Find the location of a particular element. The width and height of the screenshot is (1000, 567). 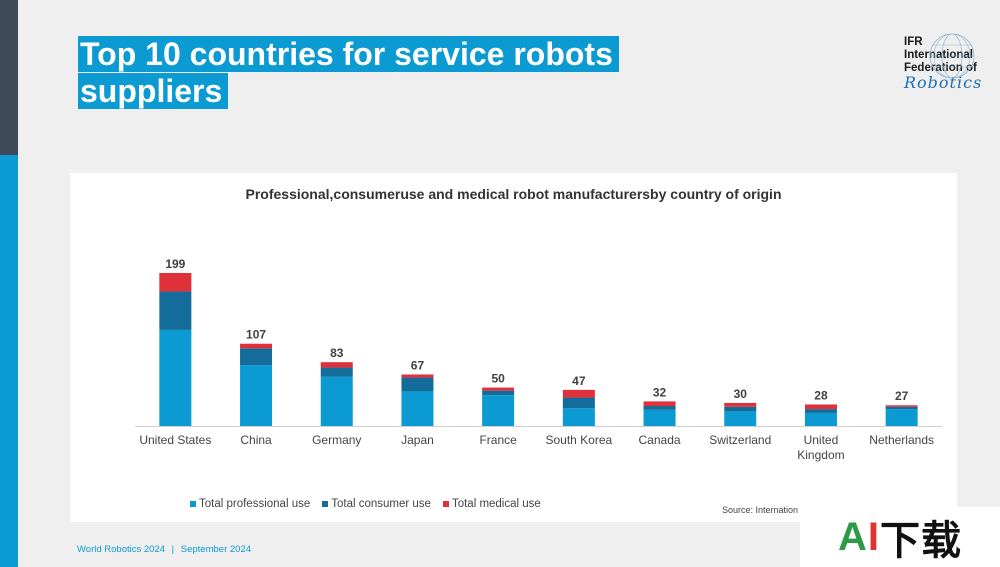

side-accent-blue is located at coordinates (9, 361).